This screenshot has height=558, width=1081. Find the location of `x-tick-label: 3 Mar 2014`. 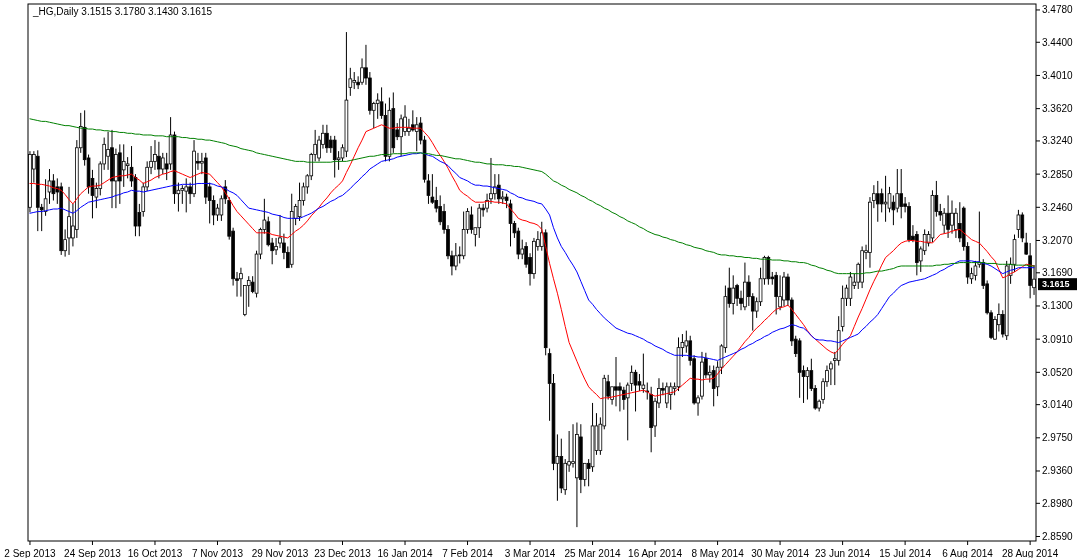

x-tick-label: 3 Mar 2014 is located at coordinates (530, 552).